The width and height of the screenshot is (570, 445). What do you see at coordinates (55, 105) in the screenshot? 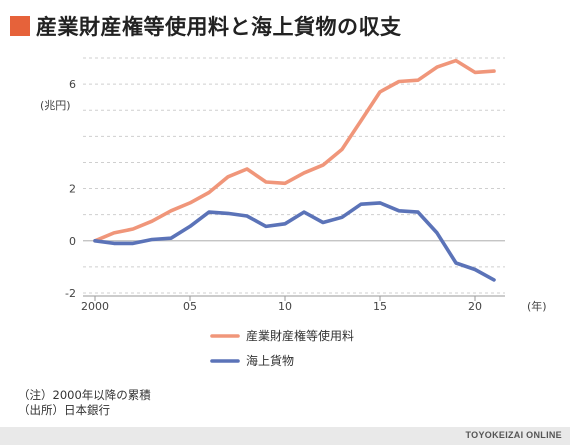
I see `y-unit-label: (兆円)` at bounding box center [55, 105].